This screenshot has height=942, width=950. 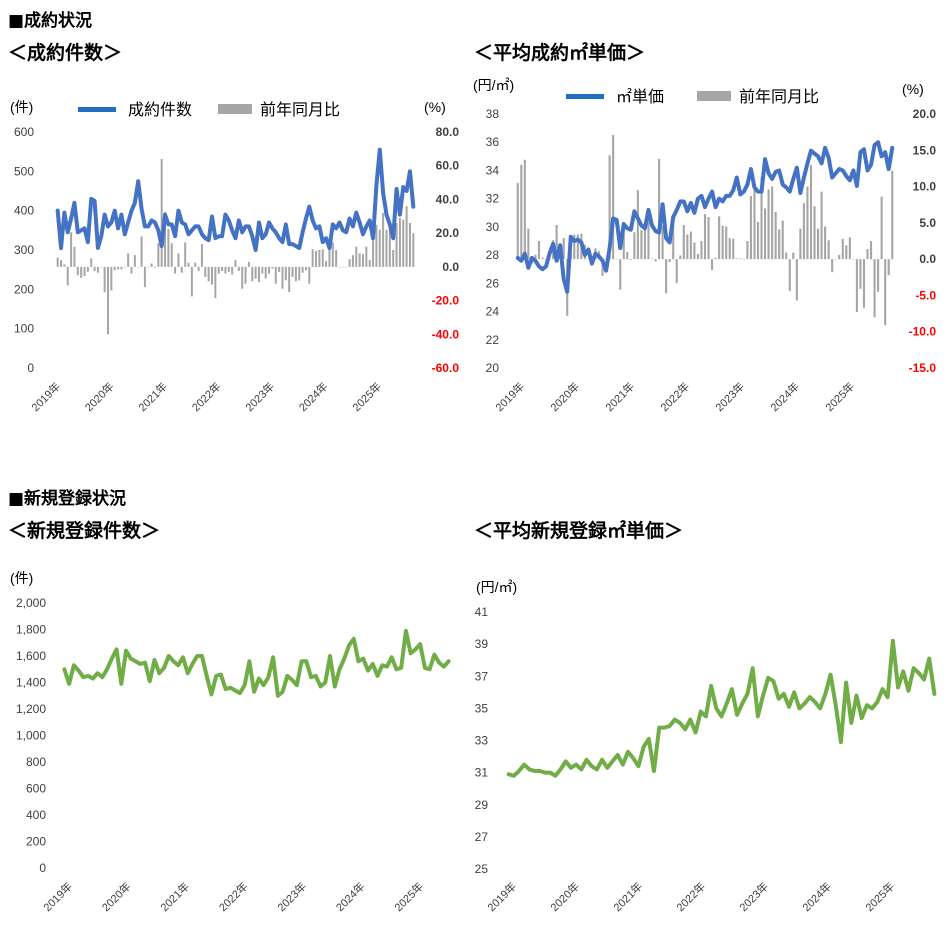 What do you see at coordinates (160, 110) in the screenshot?
I see `legend-label: 成約件数` at bounding box center [160, 110].